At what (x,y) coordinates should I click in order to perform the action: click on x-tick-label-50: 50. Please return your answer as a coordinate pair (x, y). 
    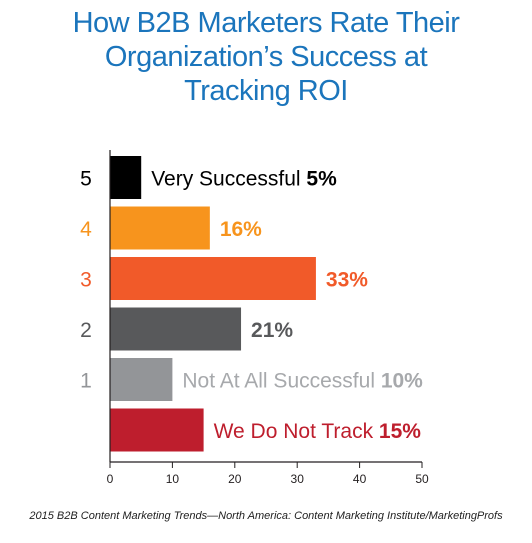
    Looking at the image, I should click on (422, 479).